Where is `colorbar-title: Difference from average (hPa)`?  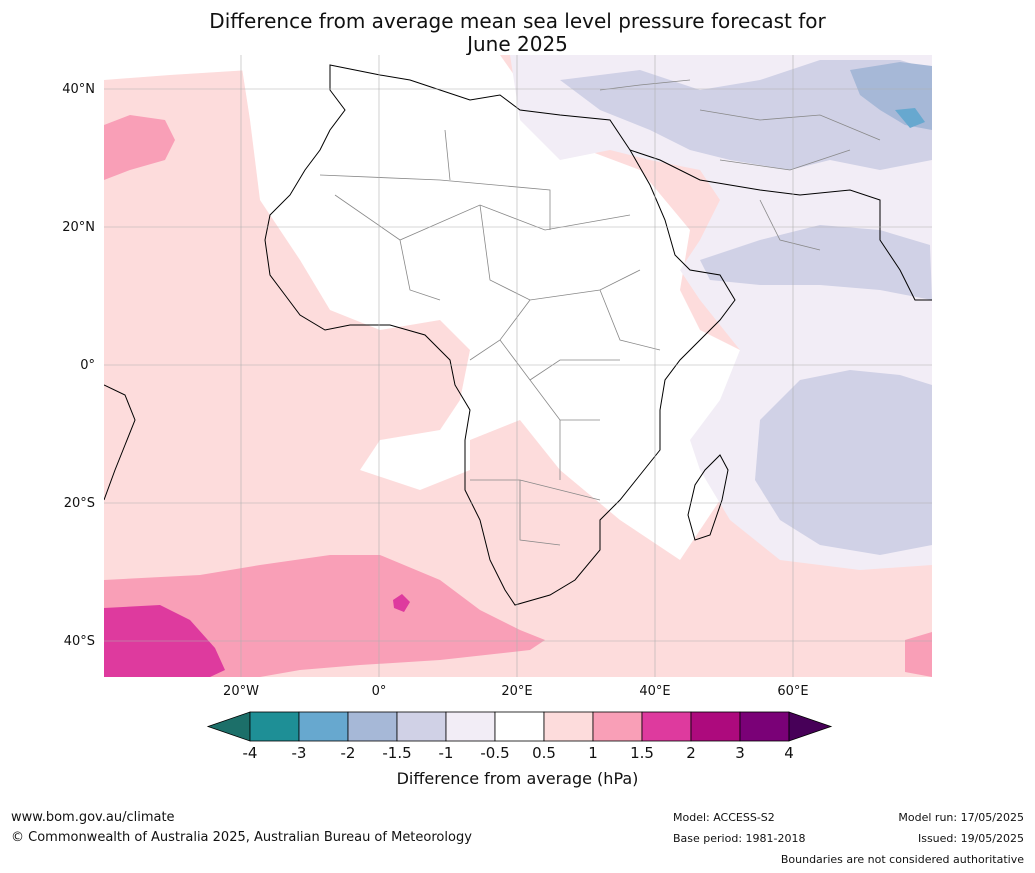 colorbar-title: Difference from average (hPa) is located at coordinates (517, 778).